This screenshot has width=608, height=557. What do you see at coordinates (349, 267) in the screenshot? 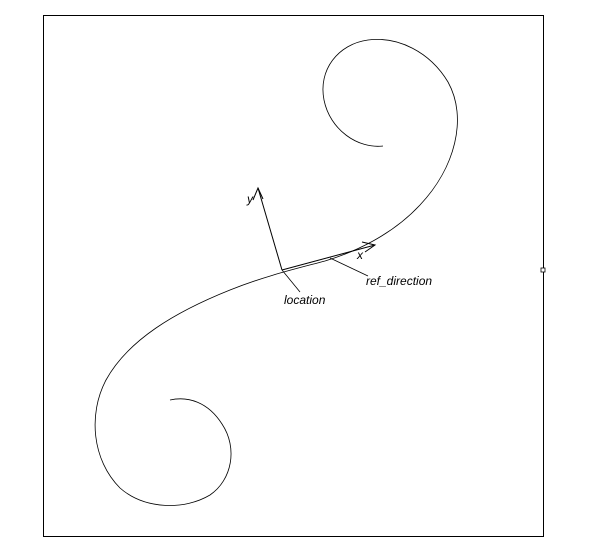
I see `ref-direction-leader` at bounding box center [349, 267].